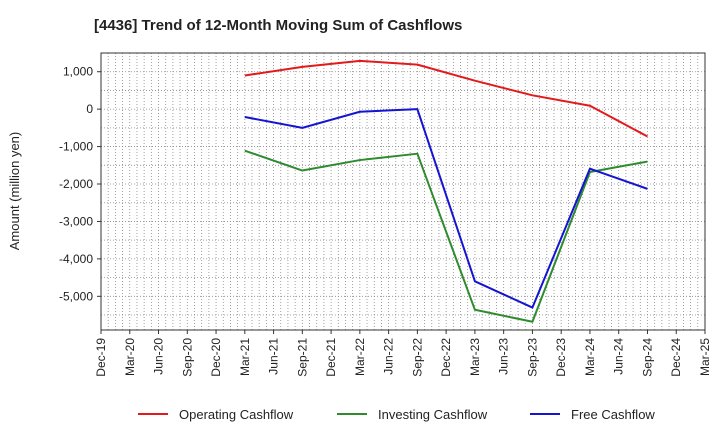 The height and width of the screenshot is (440, 720). Describe the element at coordinates (613, 414) in the screenshot. I see `legend-label-free-cashflow: Free Cashflow` at that location.